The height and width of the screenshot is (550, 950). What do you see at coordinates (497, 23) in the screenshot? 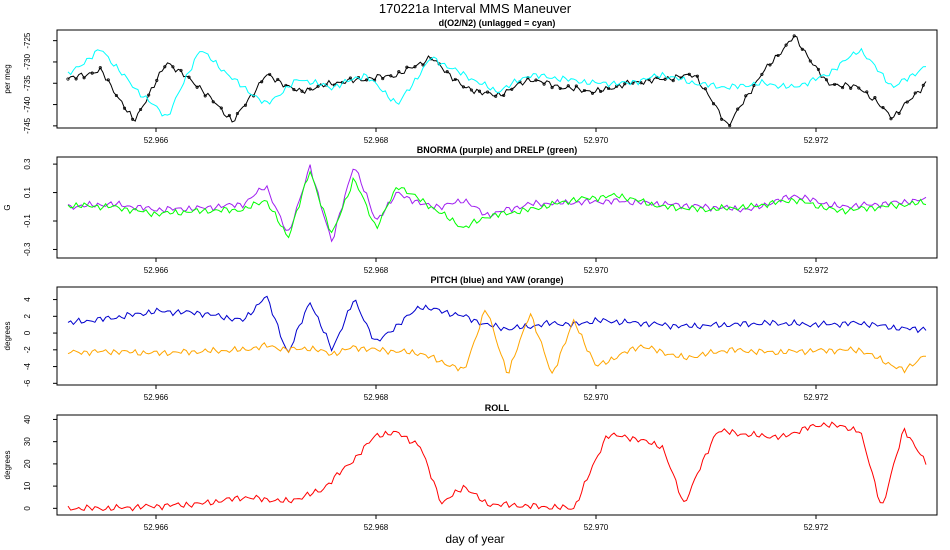
I see `panel-title: d(O2/N2) (unlagged = cyan)` at bounding box center [497, 23].